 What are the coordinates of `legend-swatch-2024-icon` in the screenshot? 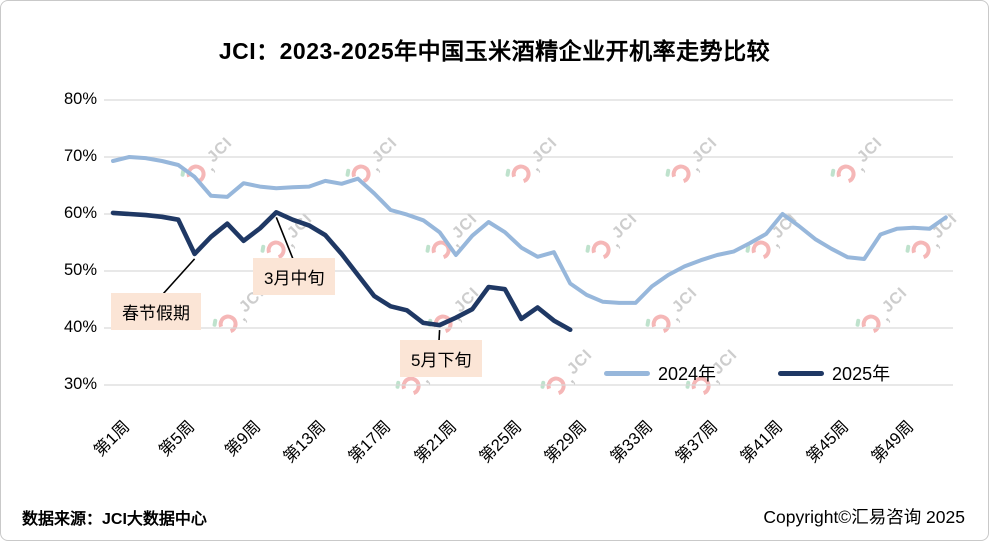 It's located at (627, 373).